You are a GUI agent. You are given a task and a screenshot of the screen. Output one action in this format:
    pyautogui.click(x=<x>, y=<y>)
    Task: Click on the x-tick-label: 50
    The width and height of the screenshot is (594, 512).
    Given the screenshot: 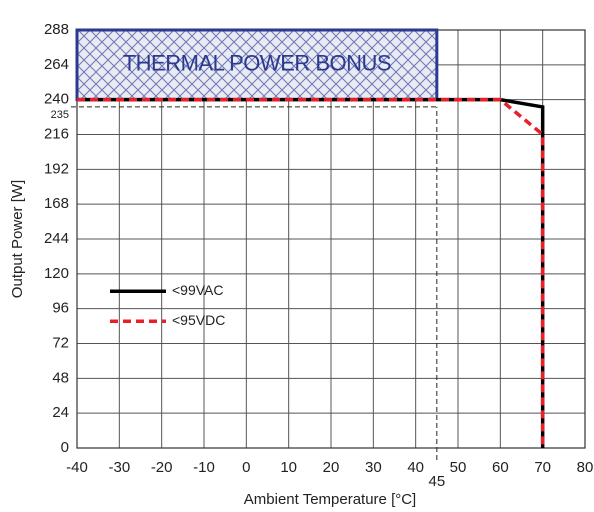 What is the action you would take?
    pyautogui.click(x=458, y=467)
    